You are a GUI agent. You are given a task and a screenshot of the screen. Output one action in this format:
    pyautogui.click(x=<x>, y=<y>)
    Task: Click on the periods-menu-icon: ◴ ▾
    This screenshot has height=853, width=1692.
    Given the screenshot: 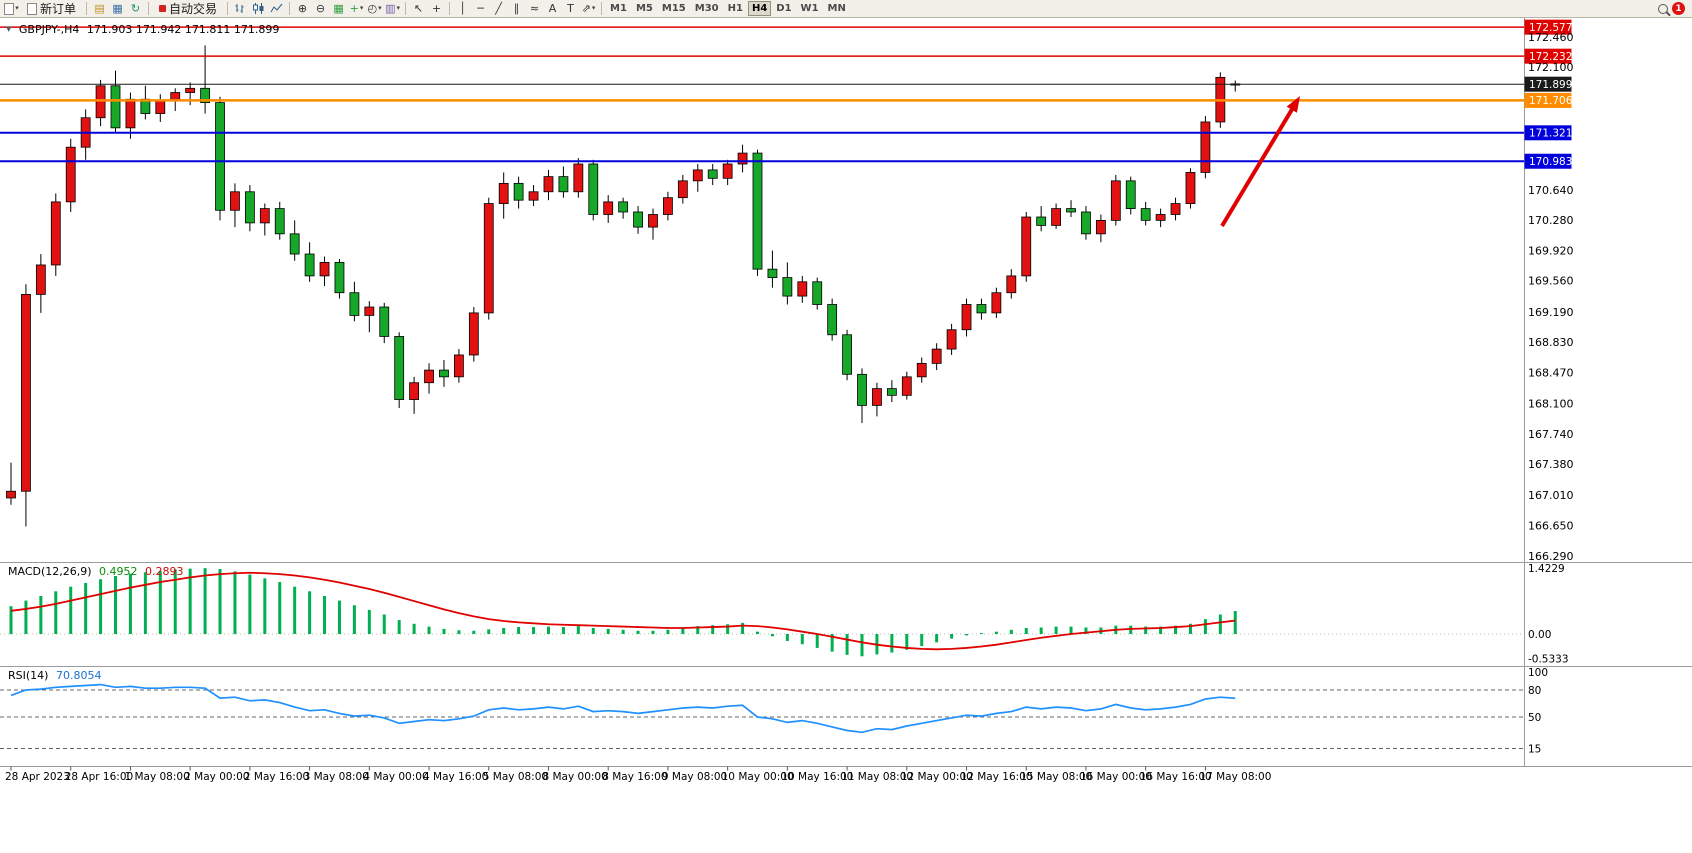 What is the action you would take?
    pyautogui.click(x=374, y=8)
    